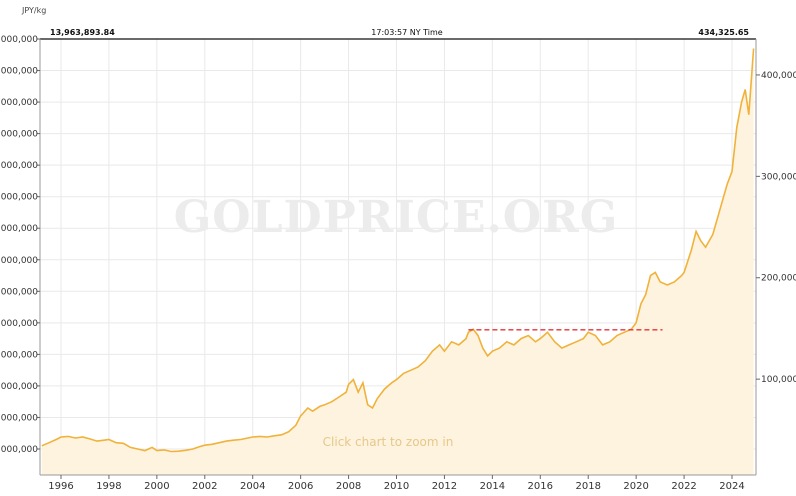 The width and height of the screenshot is (796, 496). I want to click on header-left-value: 13,963,893.84, so click(82, 32).